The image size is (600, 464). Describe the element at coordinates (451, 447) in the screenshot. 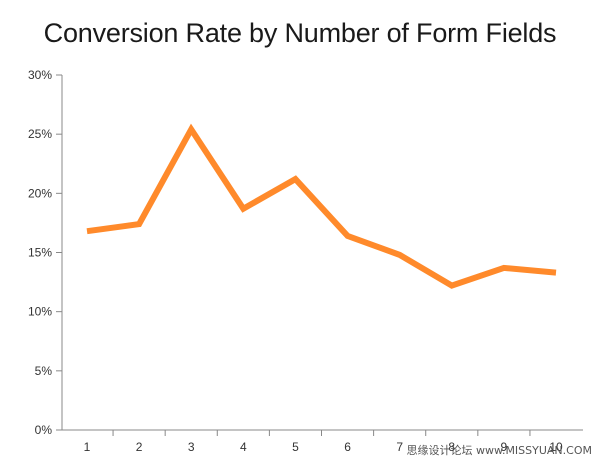

I see `x-tick-label: 8` at that location.